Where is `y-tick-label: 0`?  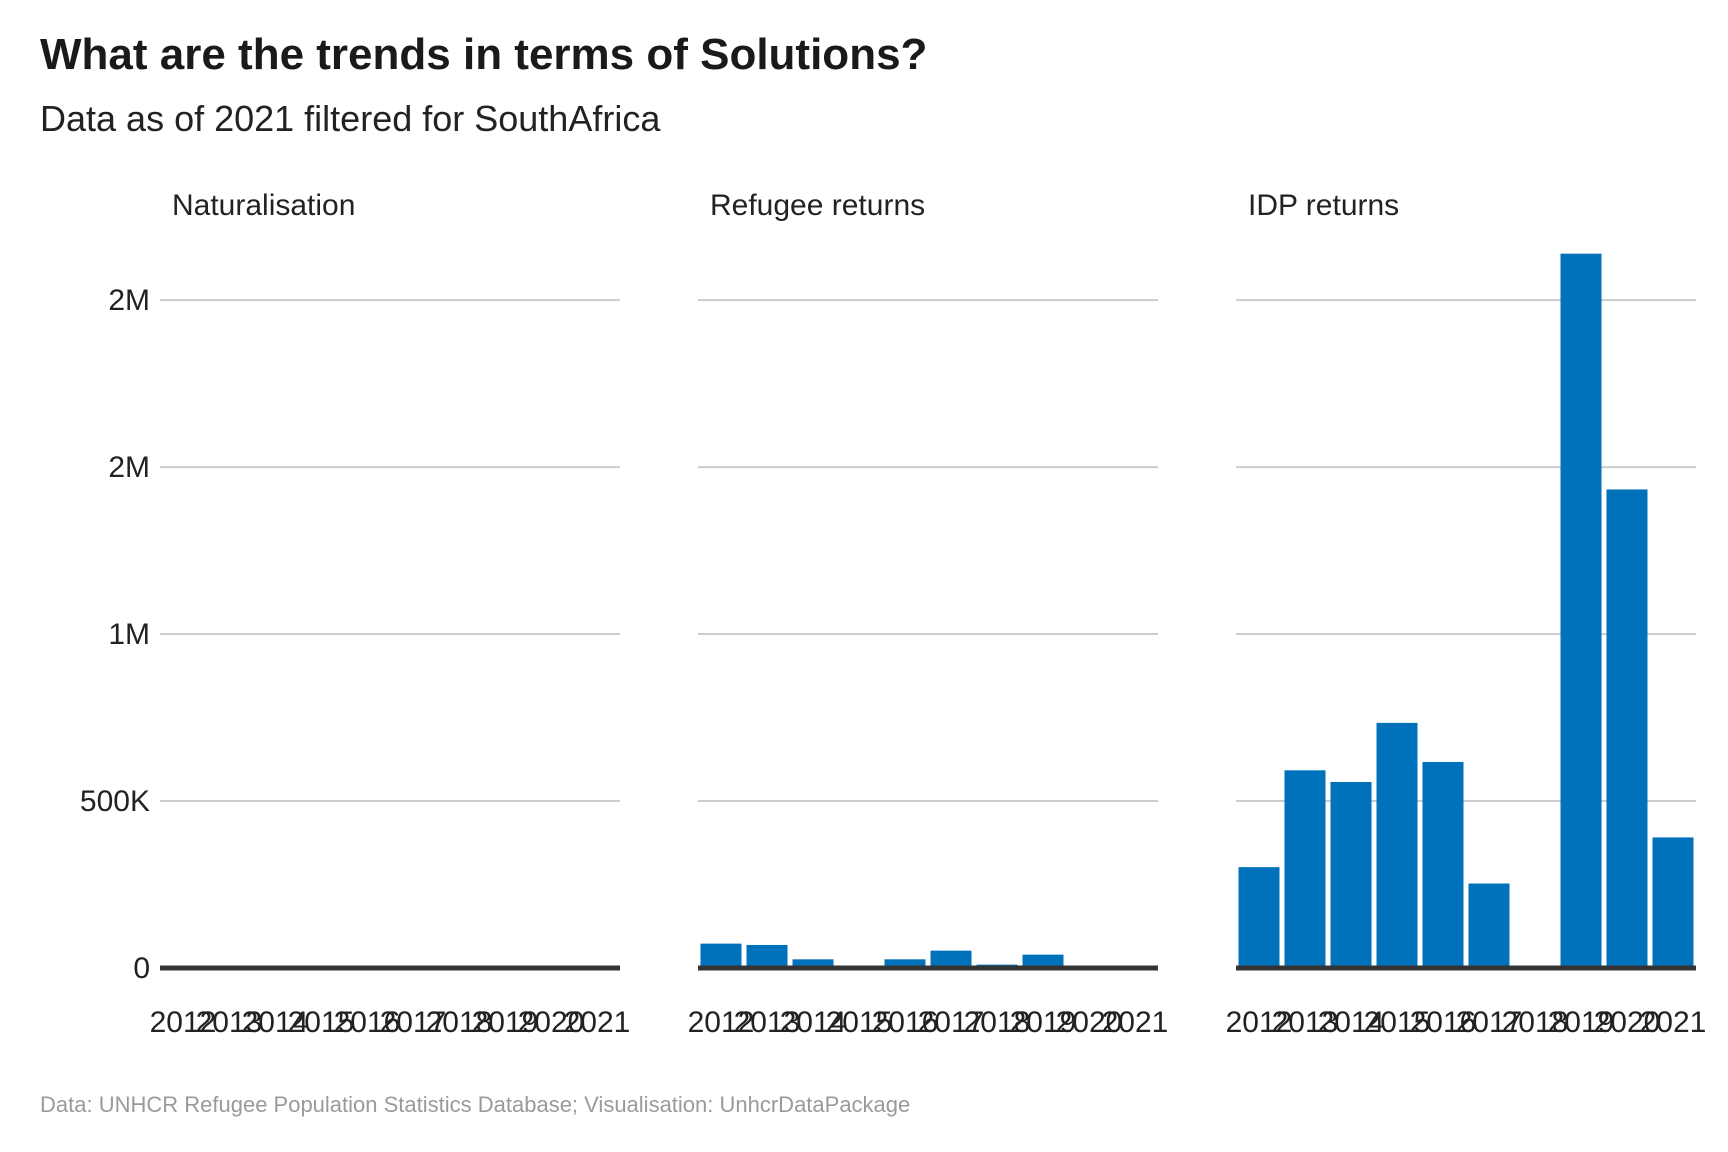
y-tick-label: 0 is located at coordinates (141, 968).